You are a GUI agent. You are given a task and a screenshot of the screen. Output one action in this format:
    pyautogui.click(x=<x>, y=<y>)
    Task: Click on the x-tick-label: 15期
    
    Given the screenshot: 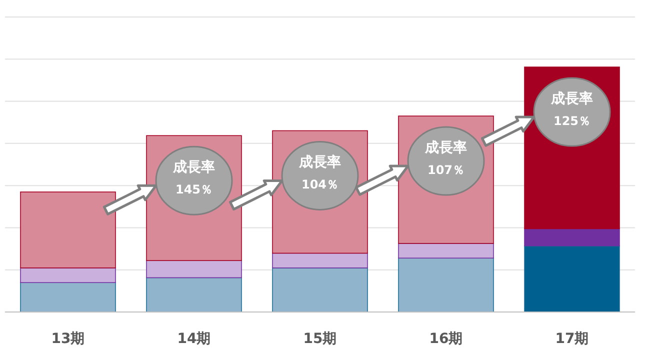 What is the action you would take?
    pyautogui.click(x=320, y=339)
    